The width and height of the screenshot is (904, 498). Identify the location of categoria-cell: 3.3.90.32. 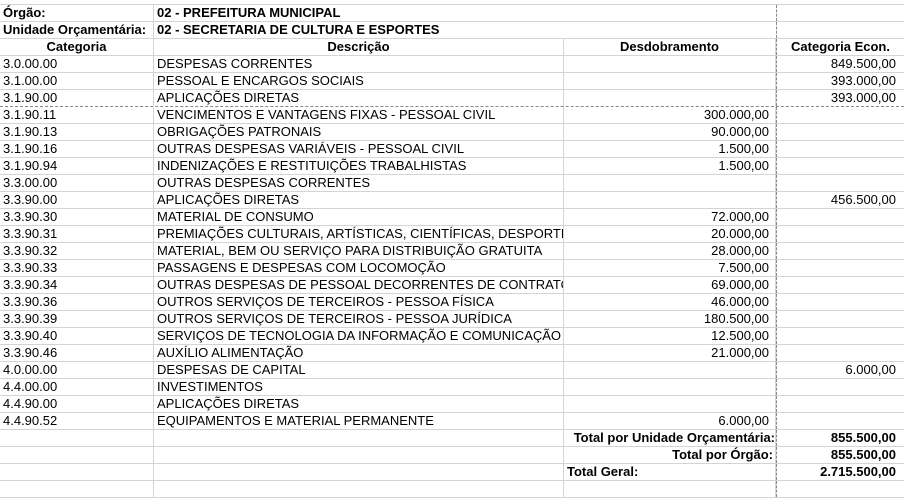
(77, 251).